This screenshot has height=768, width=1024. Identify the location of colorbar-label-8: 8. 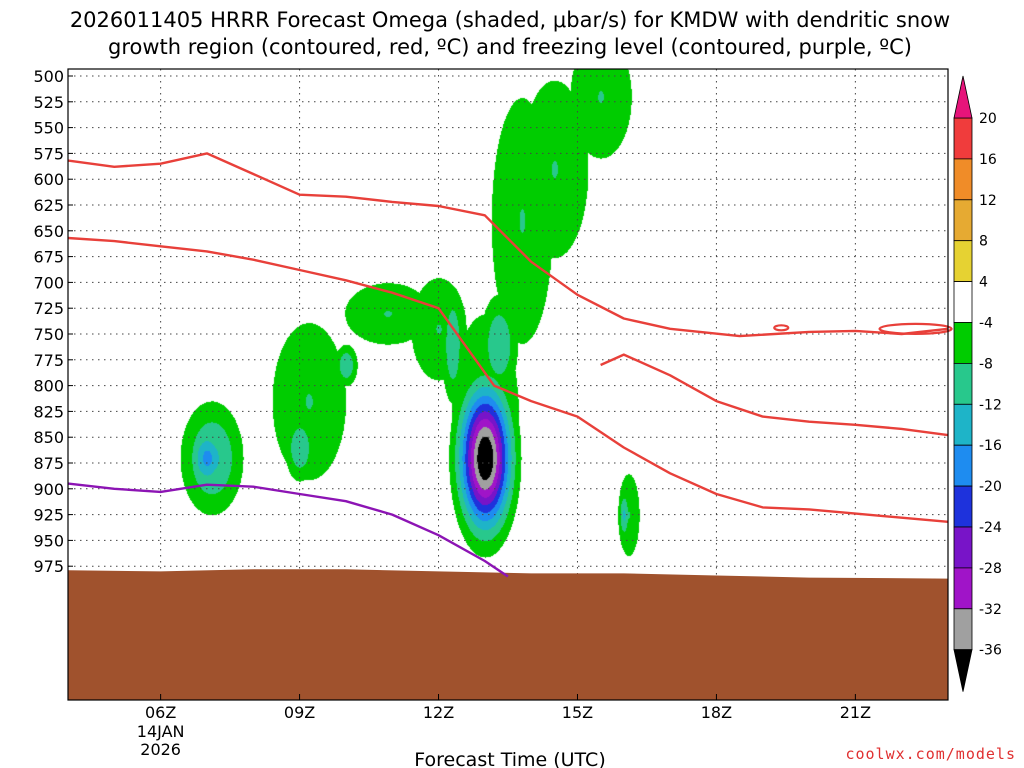
(983, 242).